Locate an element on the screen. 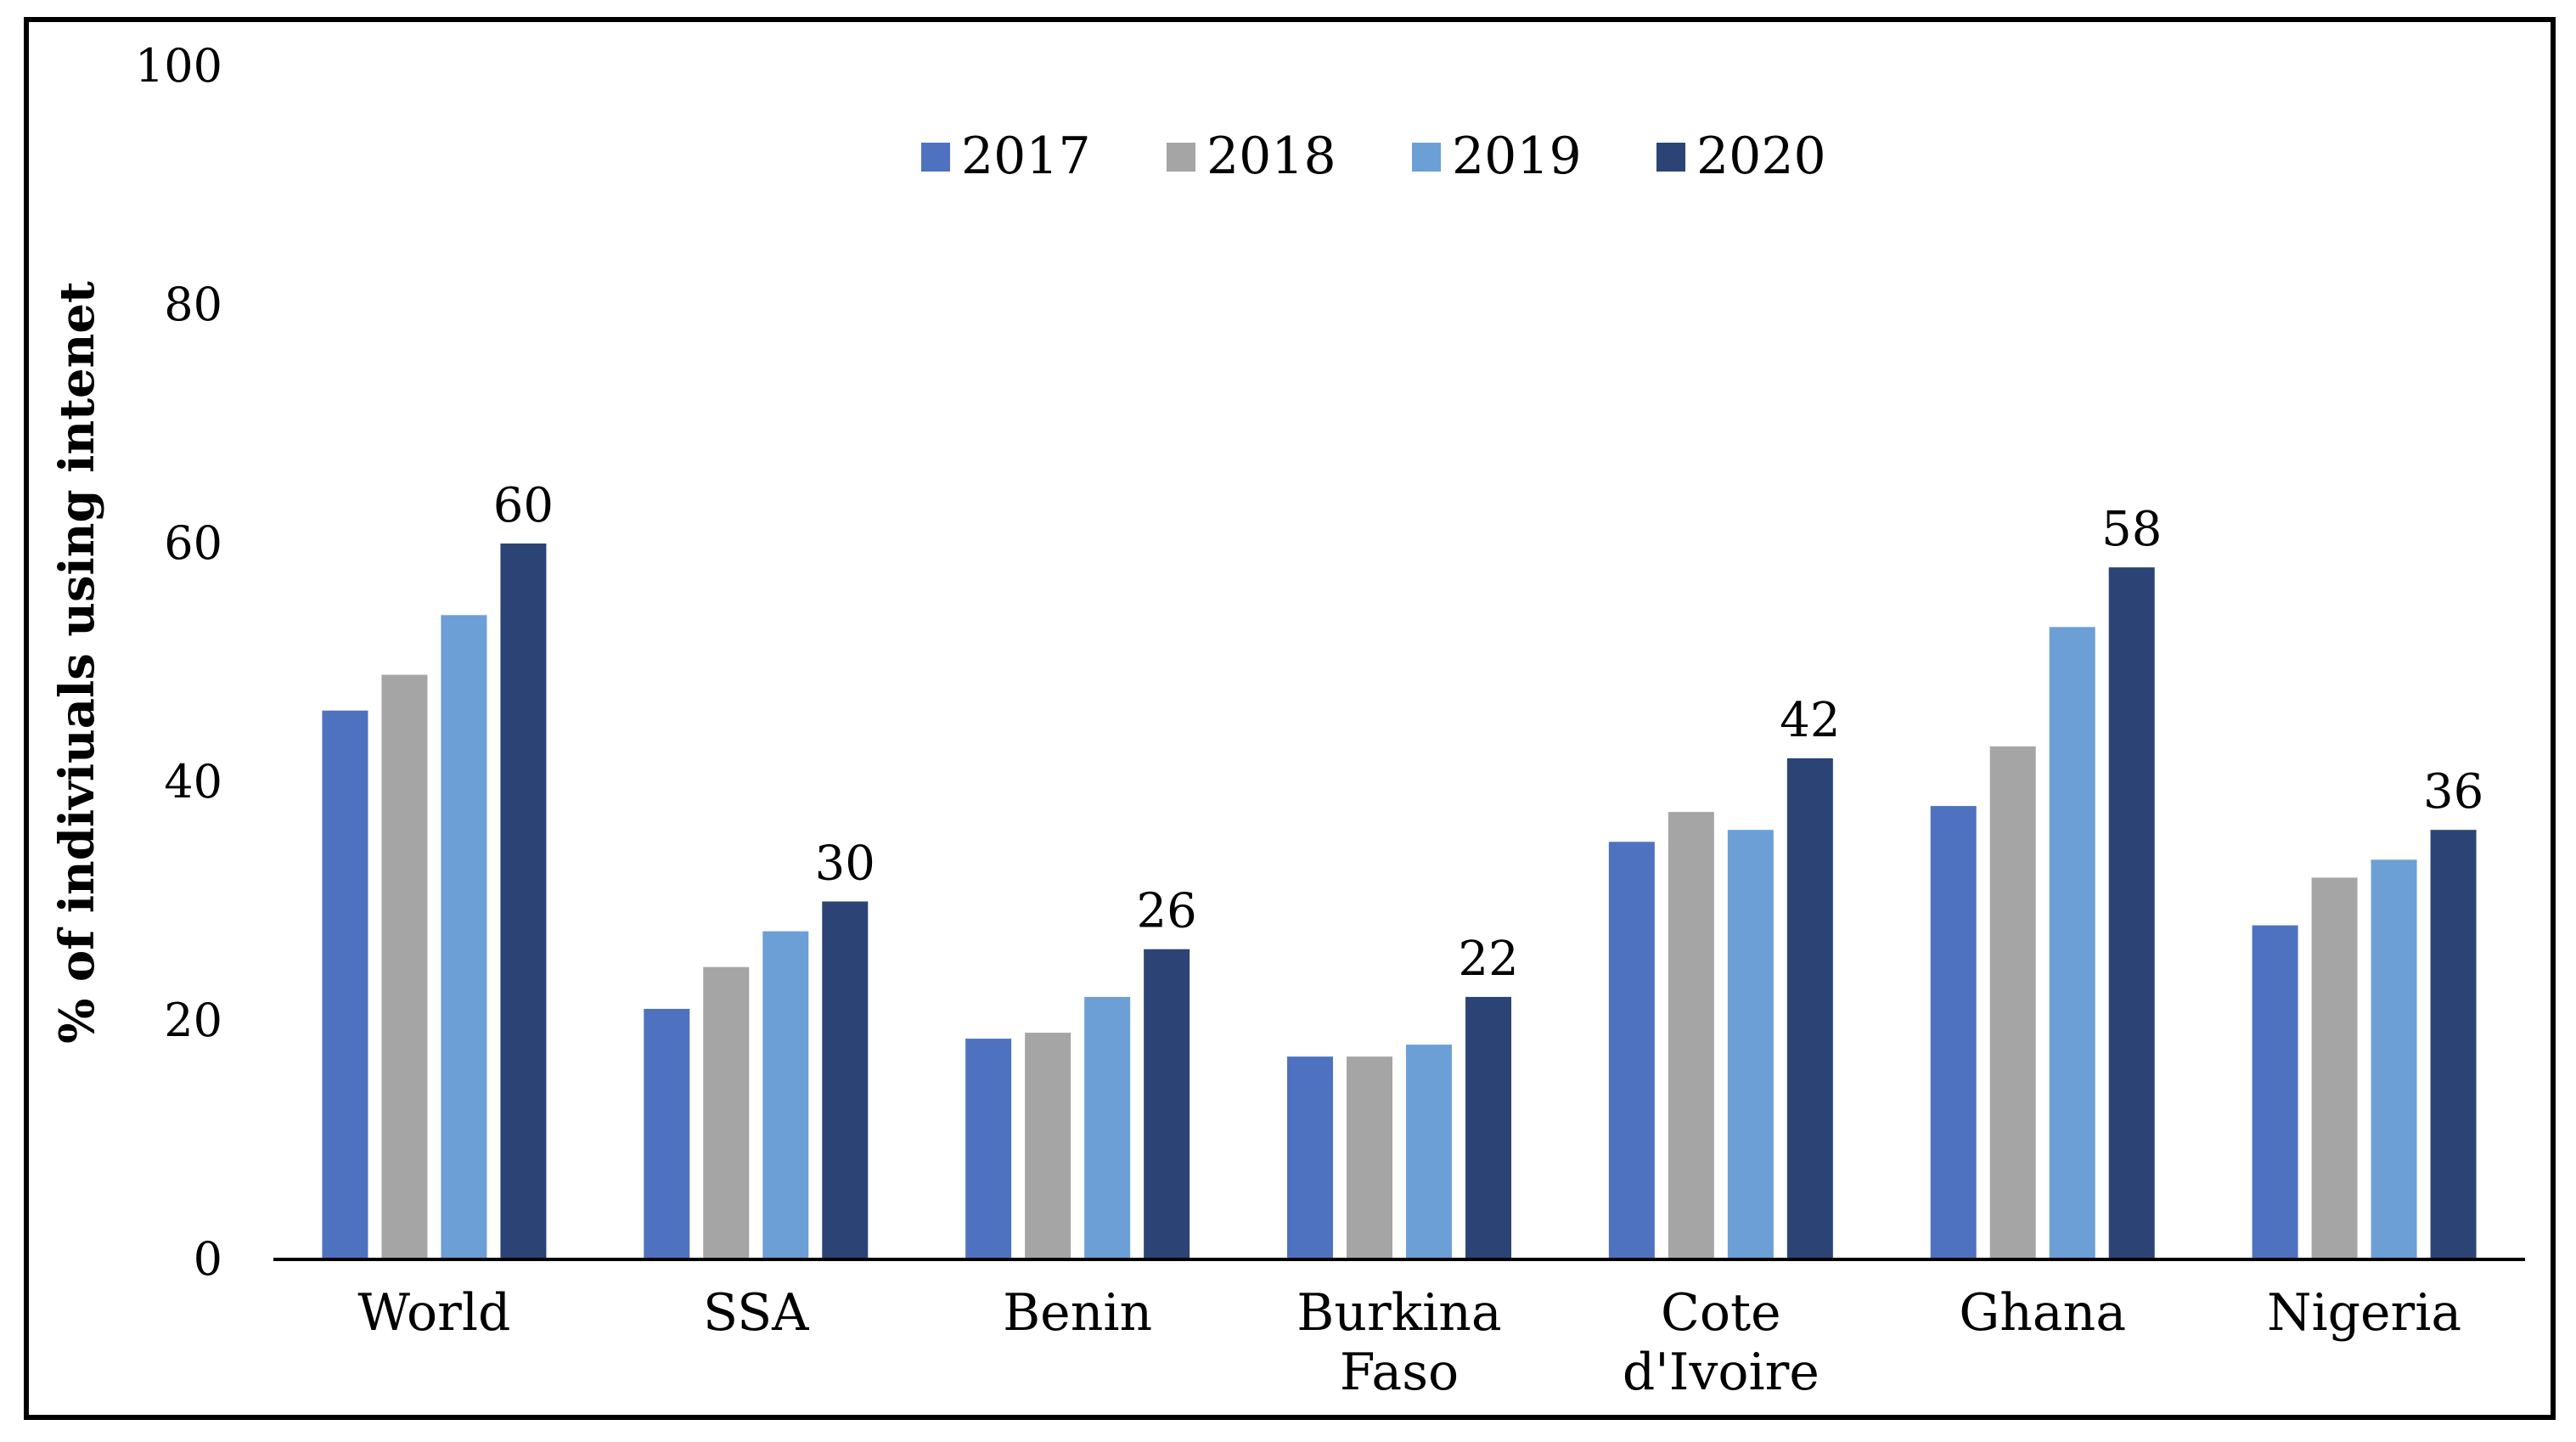 Image resolution: width=2576 pixels, height=1442 pixels. legend-label: 2018 is located at coordinates (1271, 156).